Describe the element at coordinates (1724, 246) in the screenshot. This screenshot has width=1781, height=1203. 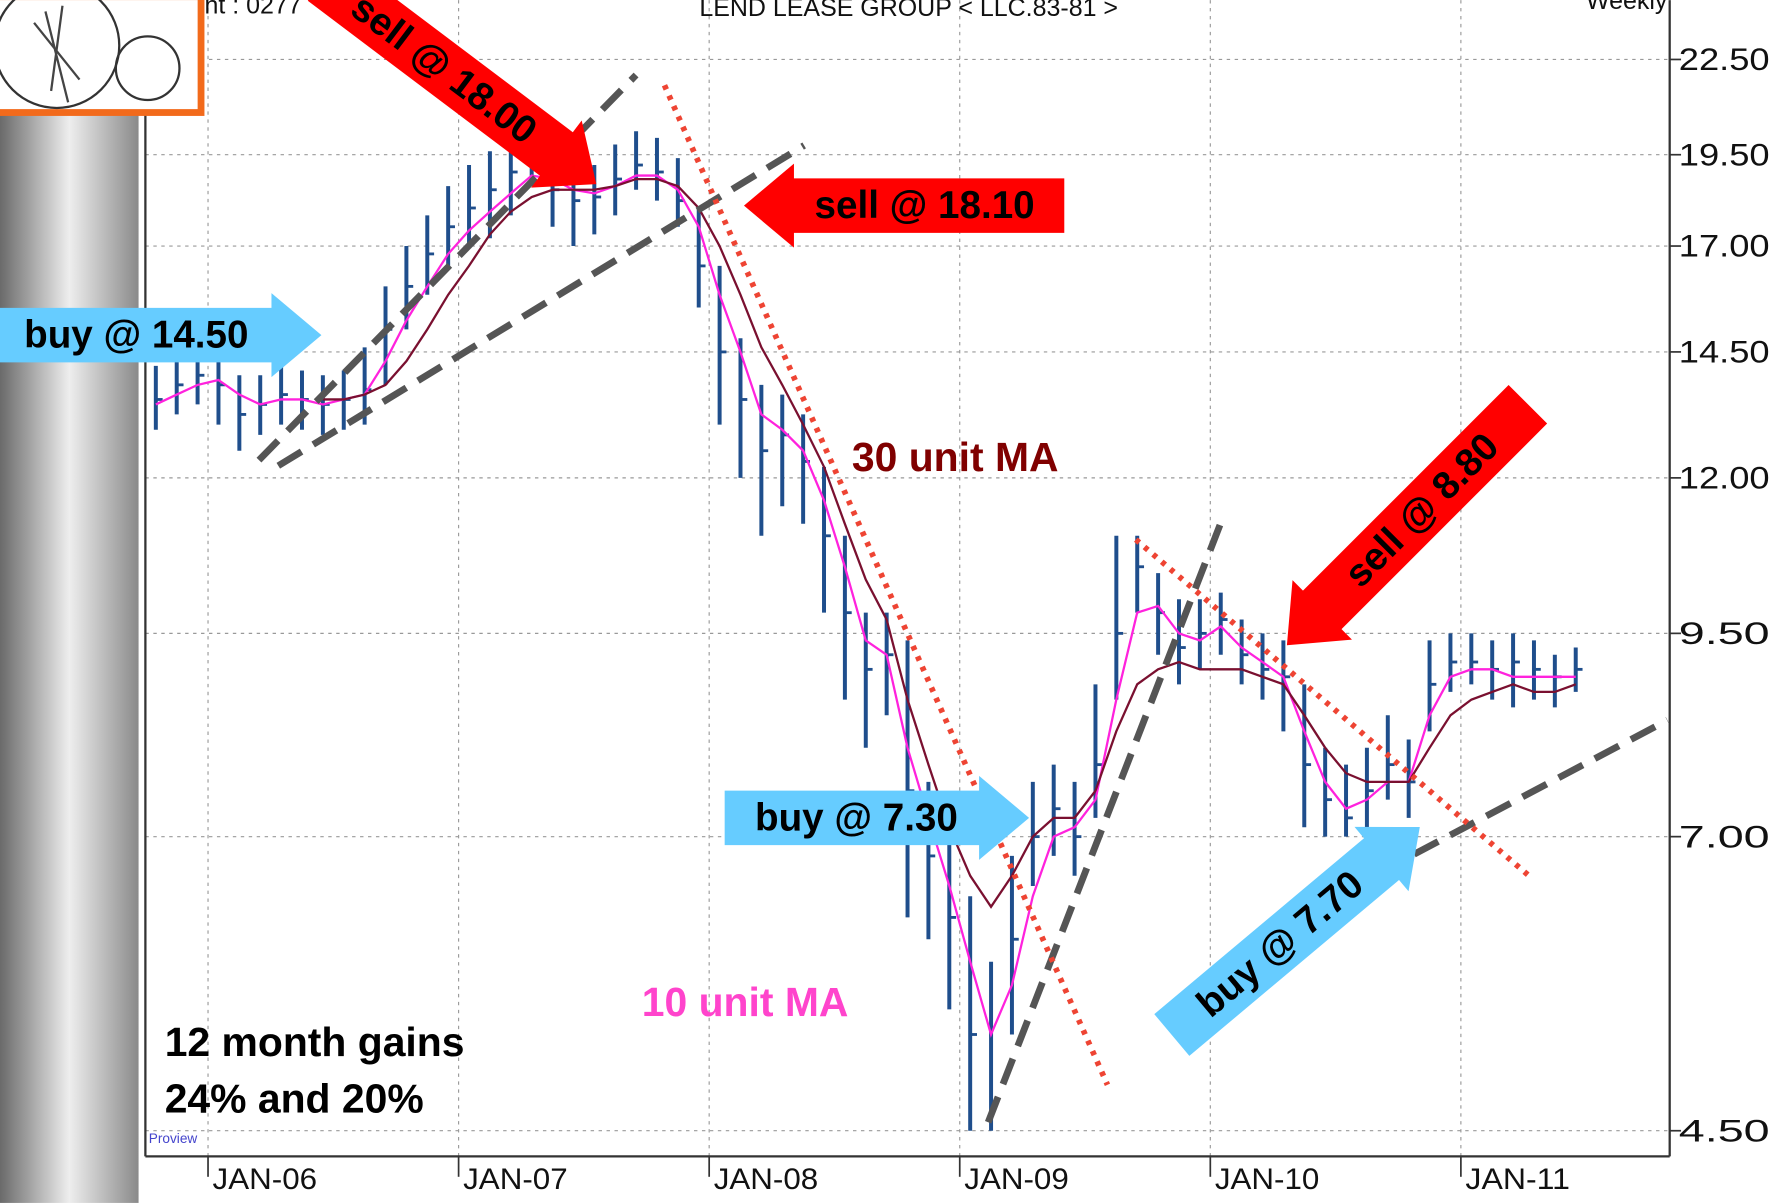
I see `y-tick-label: 17.00` at that location.